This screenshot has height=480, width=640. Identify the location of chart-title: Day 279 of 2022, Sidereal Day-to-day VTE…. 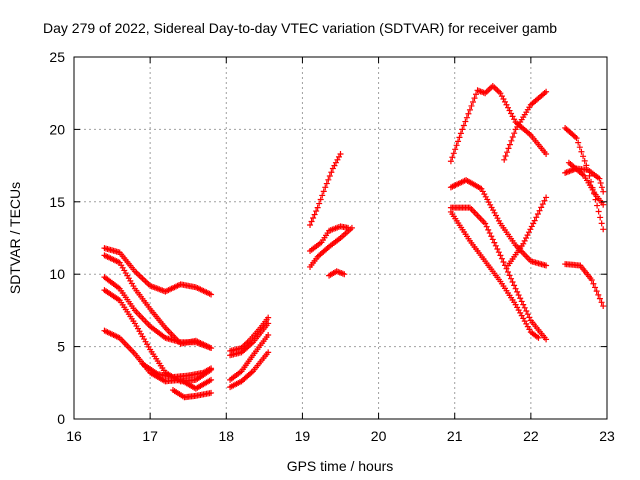
(300, 28).